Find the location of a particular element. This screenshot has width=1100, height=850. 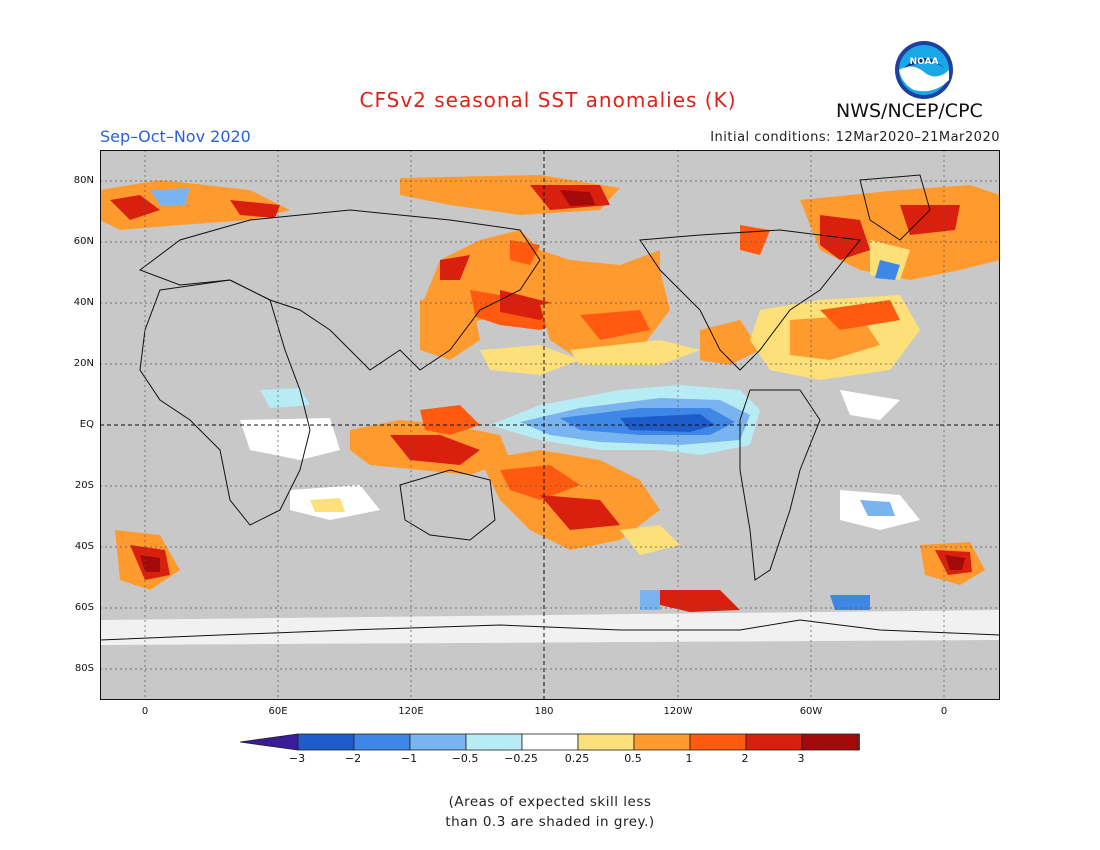

lat-label: 20S is located at coordinates (84, 485).